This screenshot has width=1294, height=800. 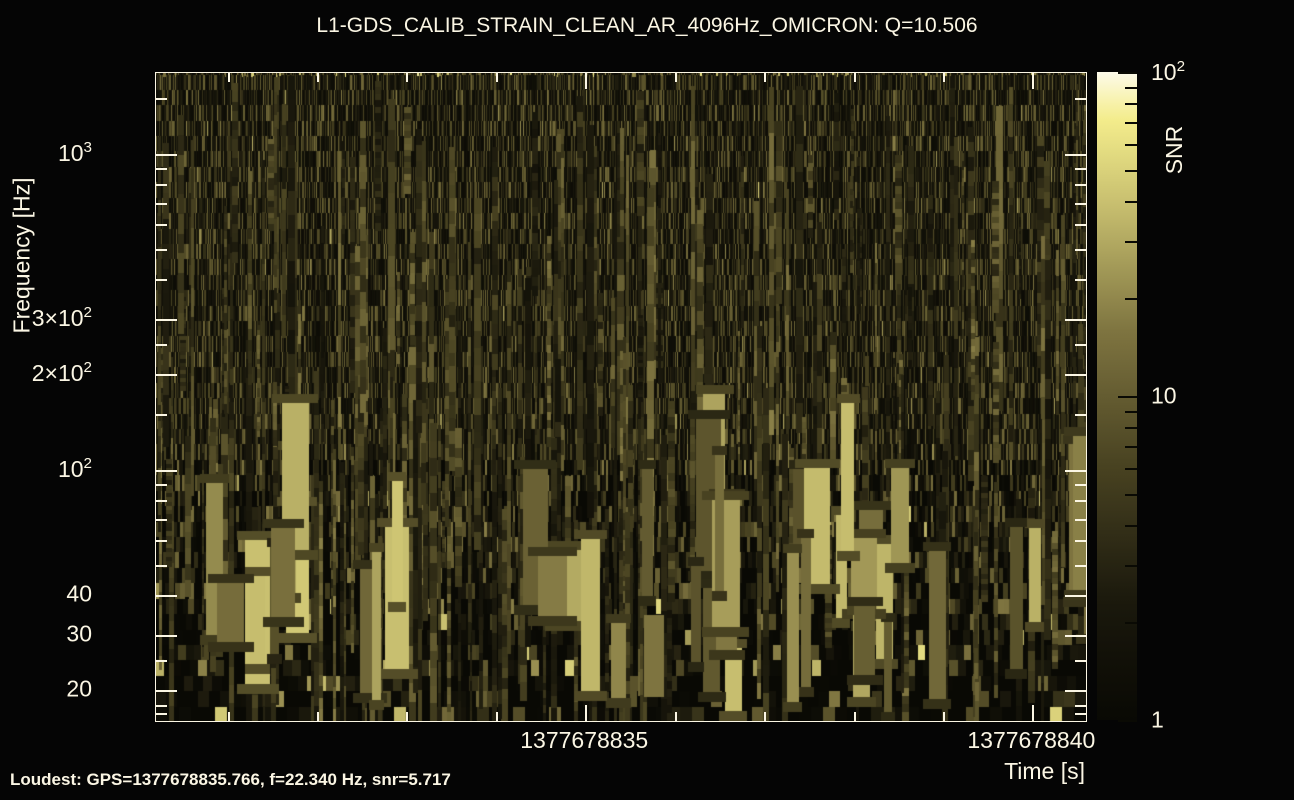 I want to click on y-tick-label: 3×102, so click(x=61, y=317).